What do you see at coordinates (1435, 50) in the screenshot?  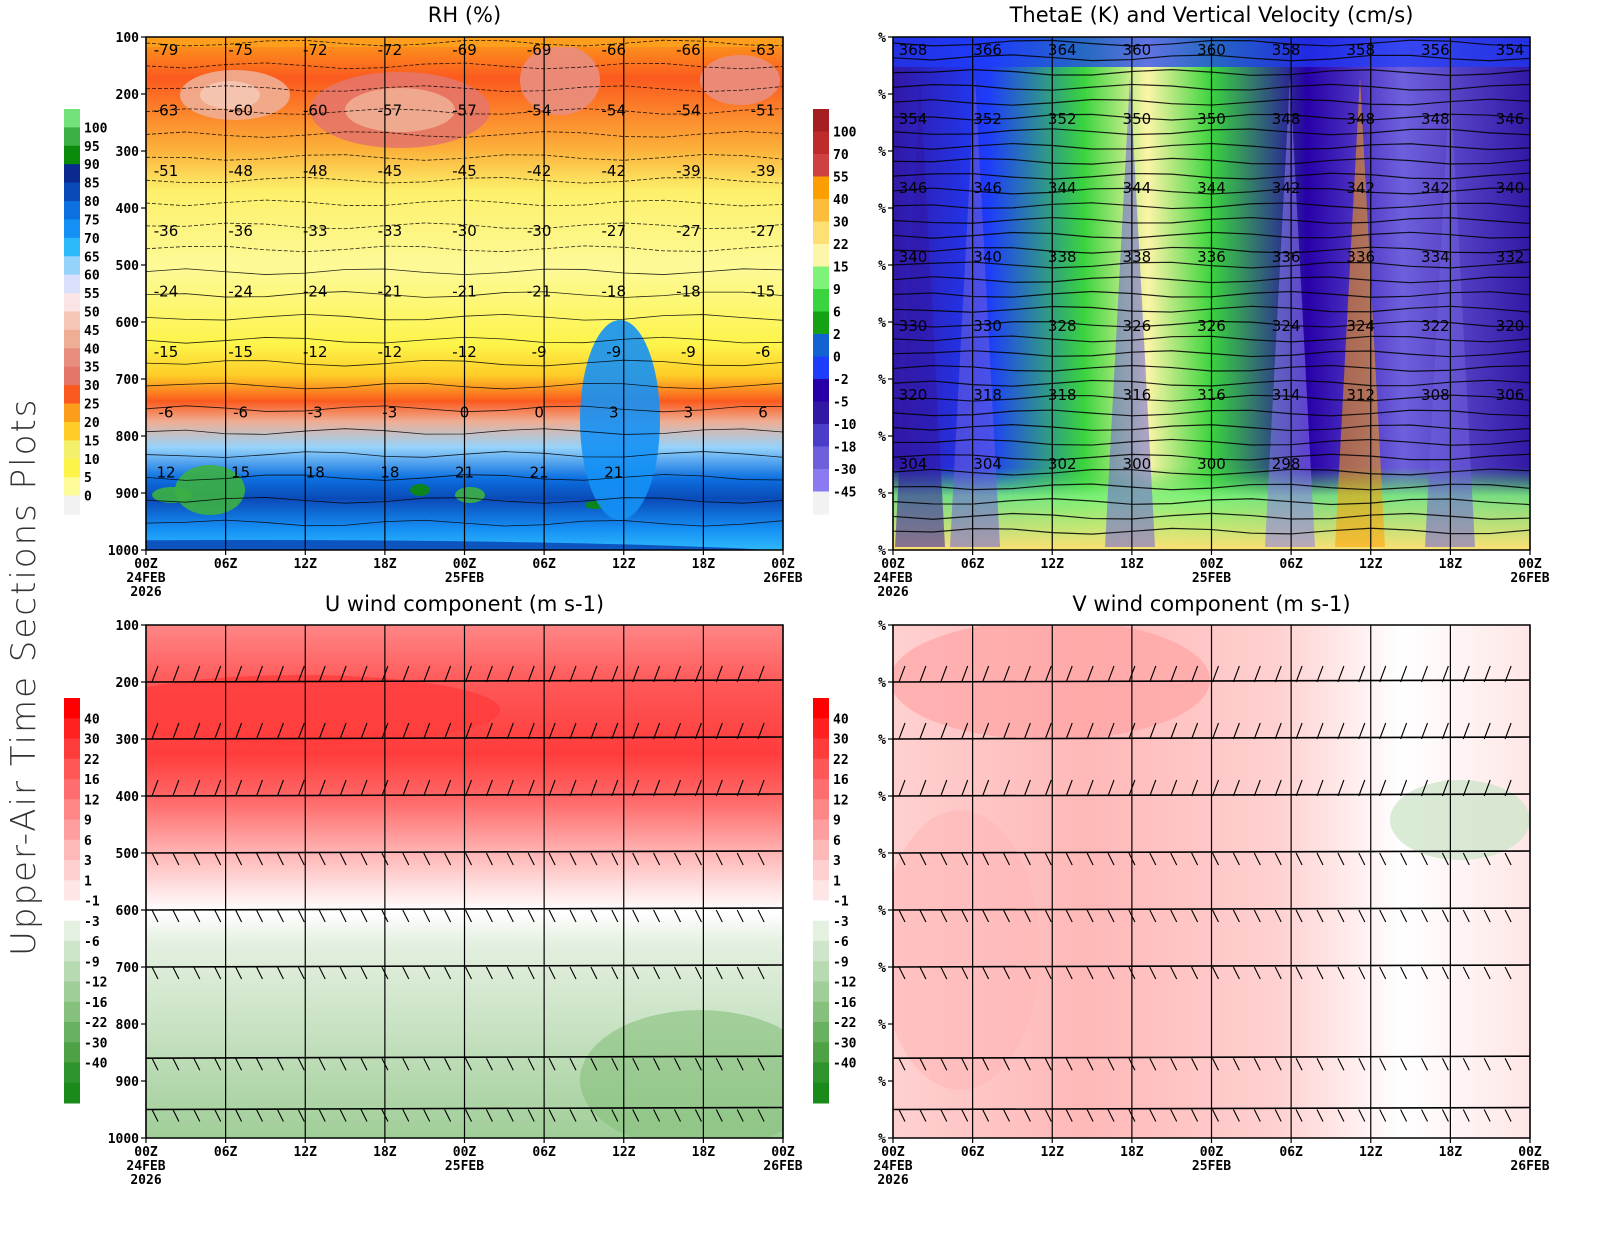 I see `contour-label: 356` at bounding box center [1435, 50].